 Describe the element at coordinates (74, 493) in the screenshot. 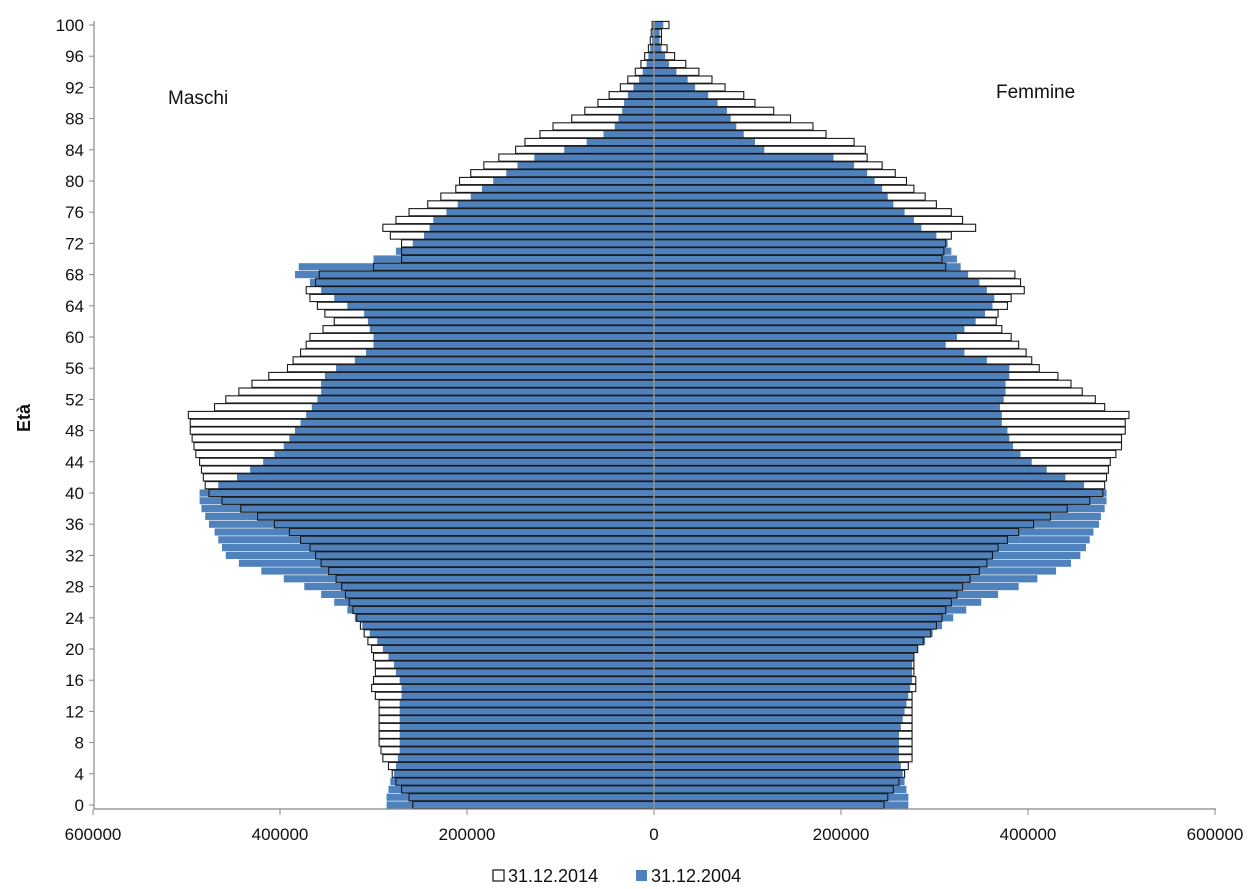

I see `y-tick-label: 40` at that location.